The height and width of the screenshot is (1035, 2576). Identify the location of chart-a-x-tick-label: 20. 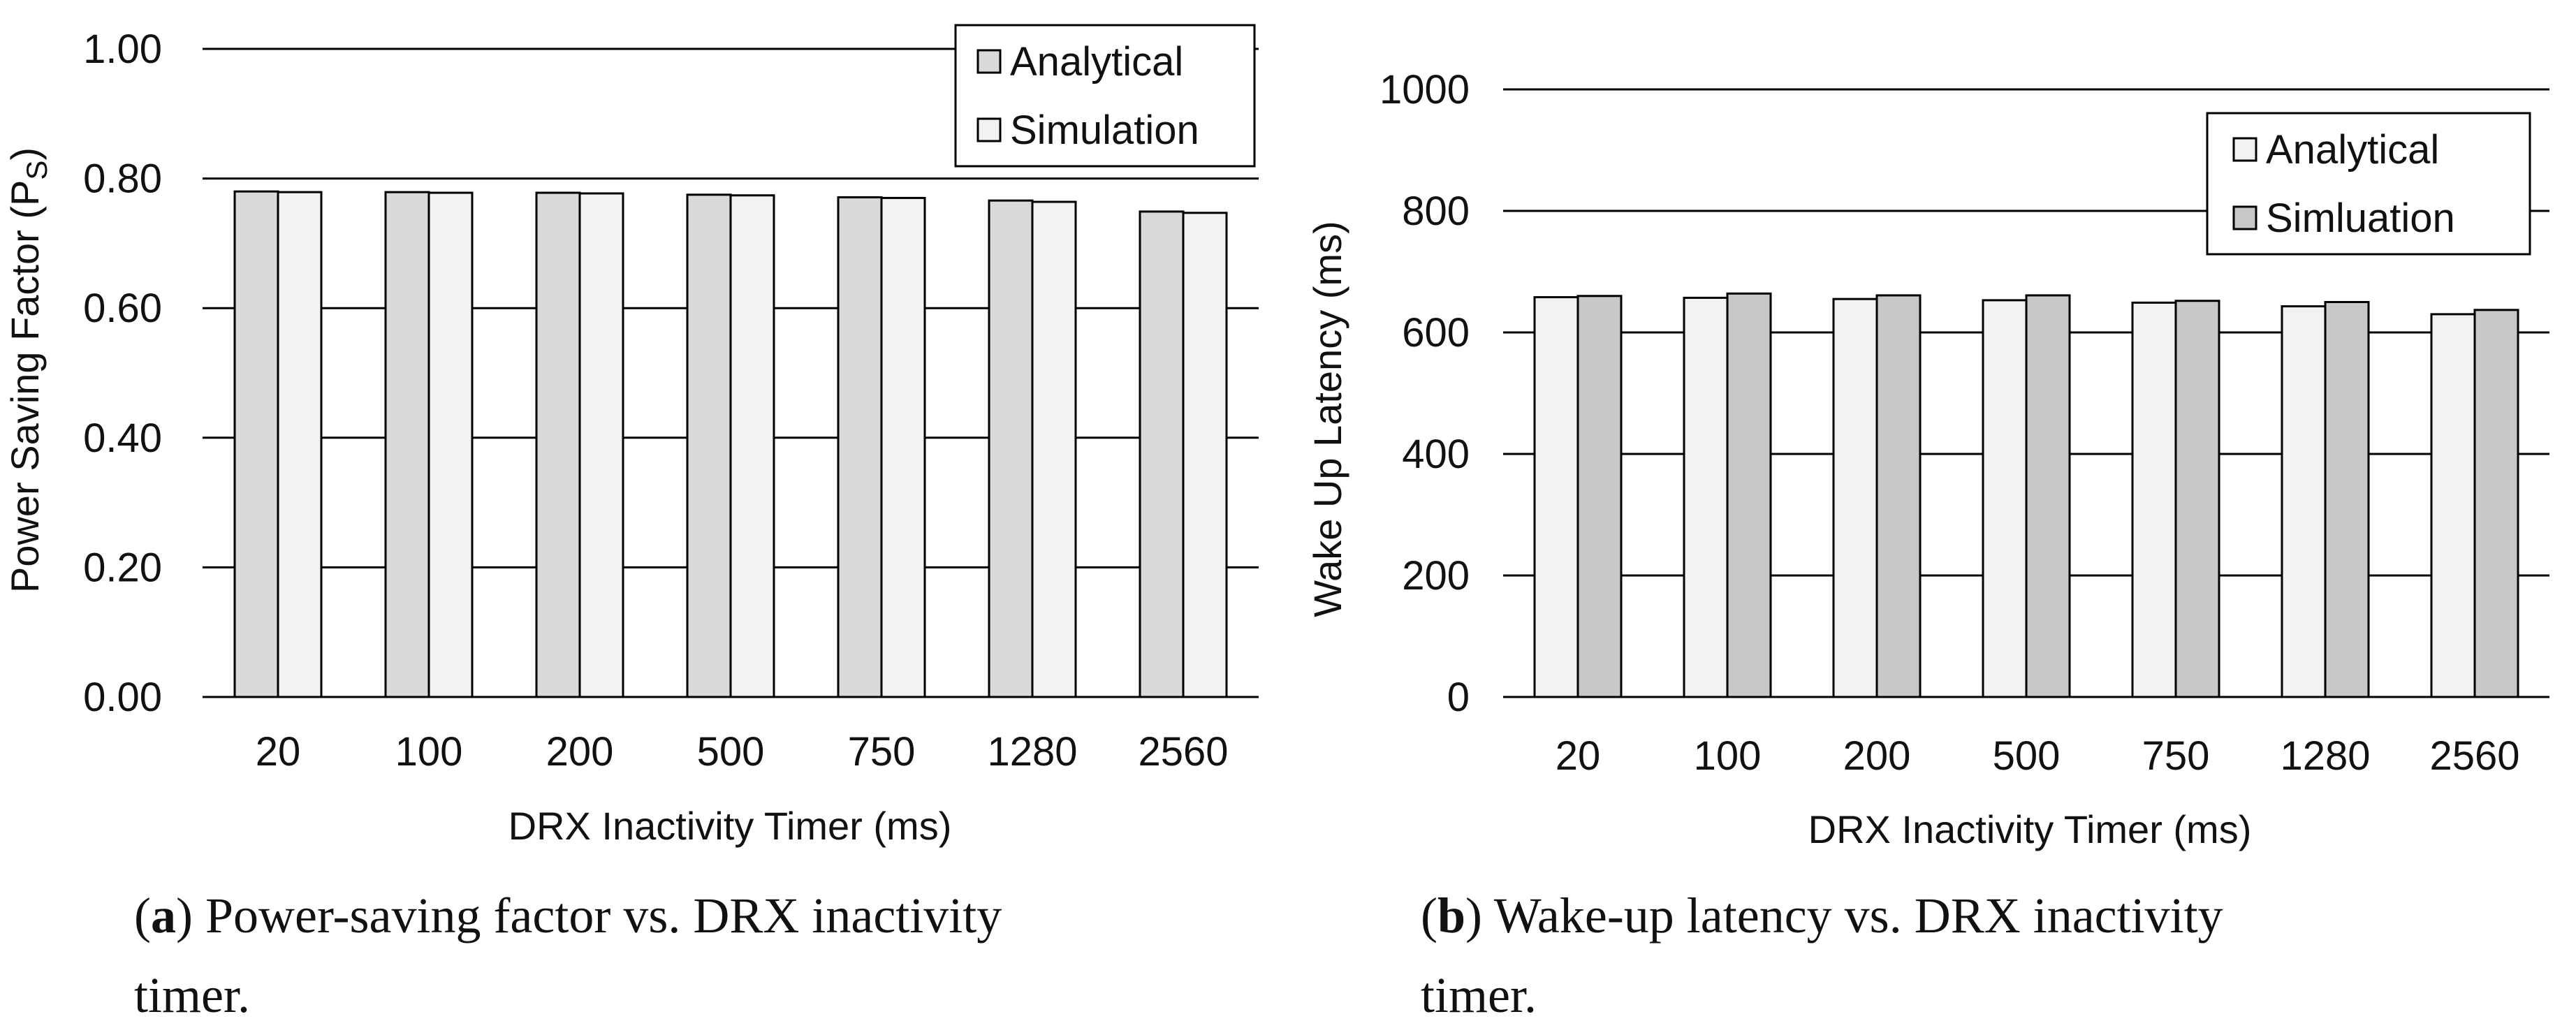
(278, 752).